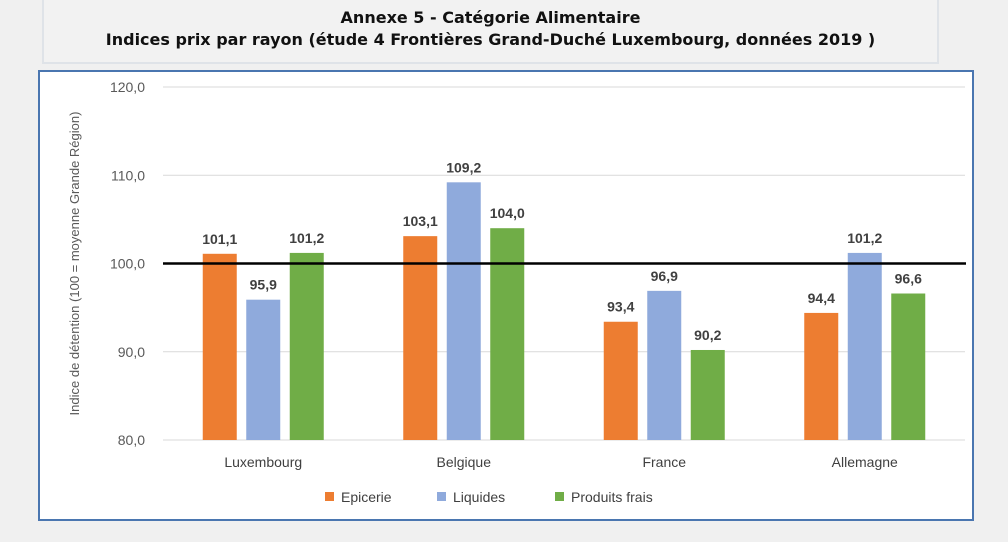 This screenshot has height=542, width=1008. I want to click on data-label: 96,9, so click(664, 276).